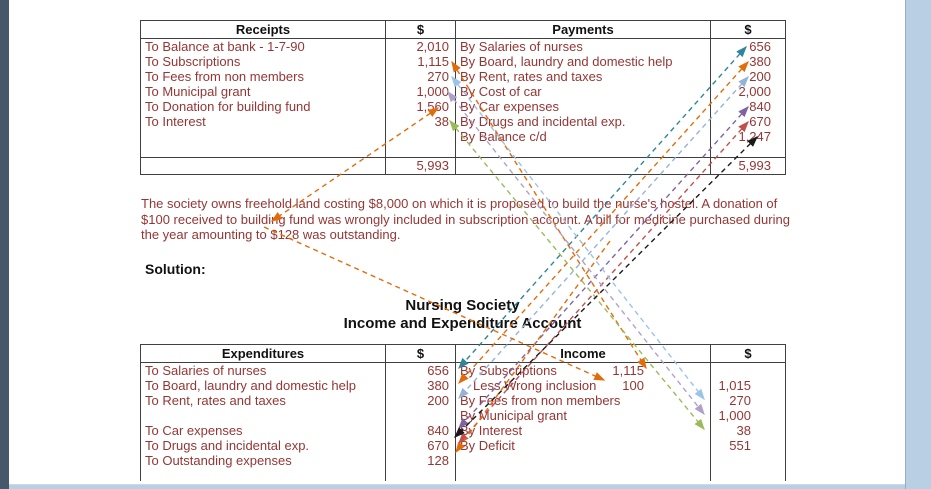  Describe the element at coordinates (748, 106) in the screenshot. I see `payment-amount: 840` at that location.